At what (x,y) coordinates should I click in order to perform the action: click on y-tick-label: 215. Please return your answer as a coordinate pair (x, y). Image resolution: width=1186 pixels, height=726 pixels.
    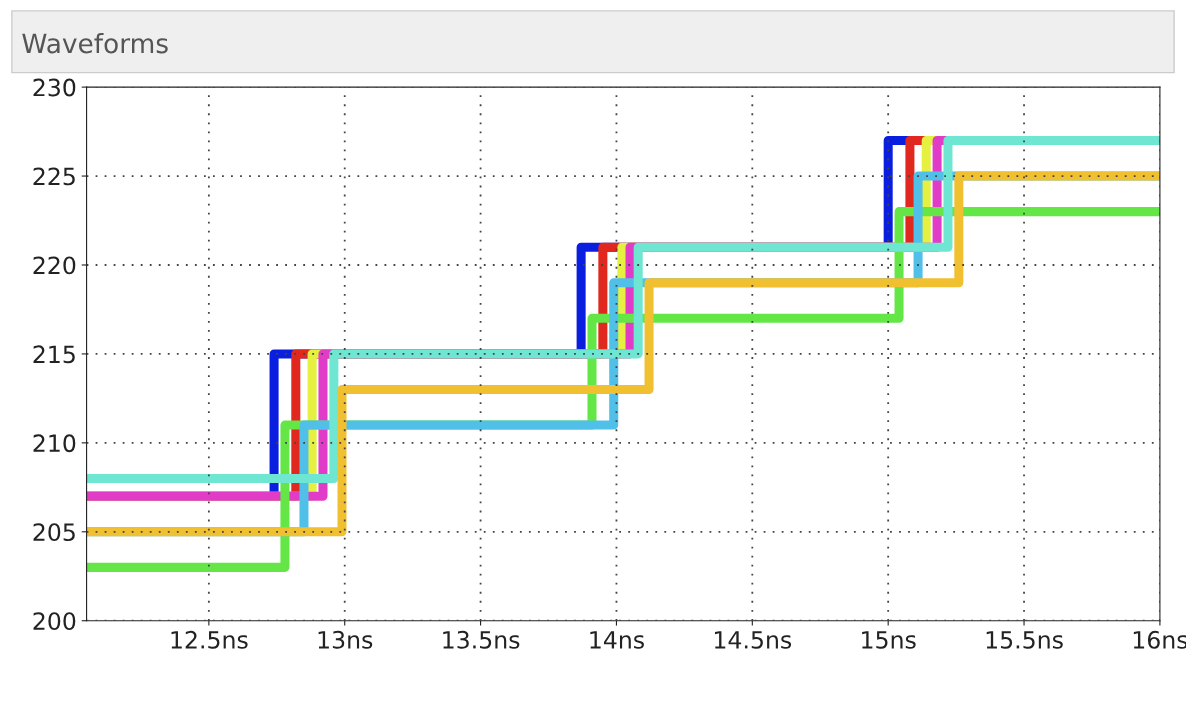
    Looking at the image, I should click on (54, 354).